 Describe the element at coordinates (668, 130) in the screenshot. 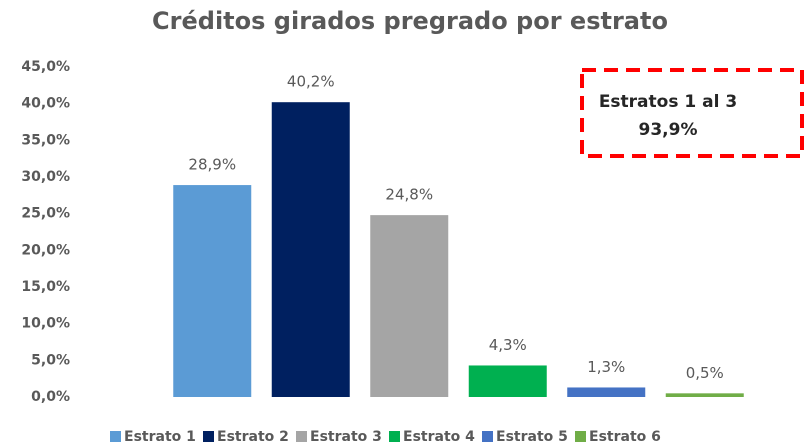

I see `annotation-text: 93,9%` at that location.